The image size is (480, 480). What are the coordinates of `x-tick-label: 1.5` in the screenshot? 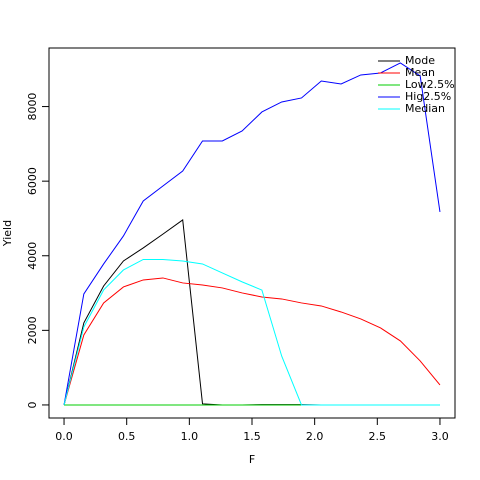 It's located at (252, 436).